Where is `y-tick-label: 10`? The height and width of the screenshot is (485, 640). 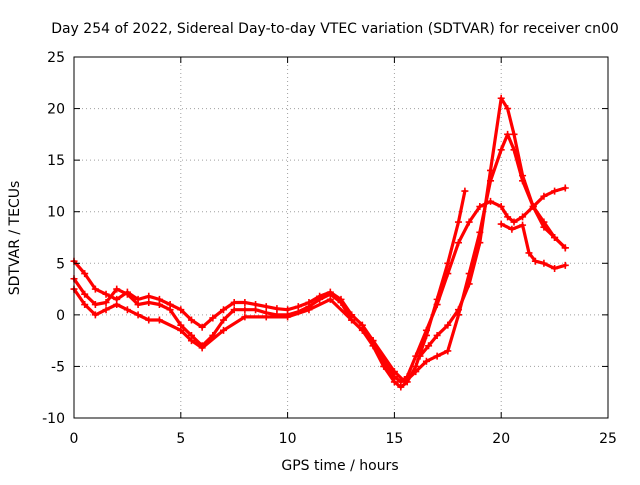 y-tick-label: 10 is located at coordinates (56, 213).